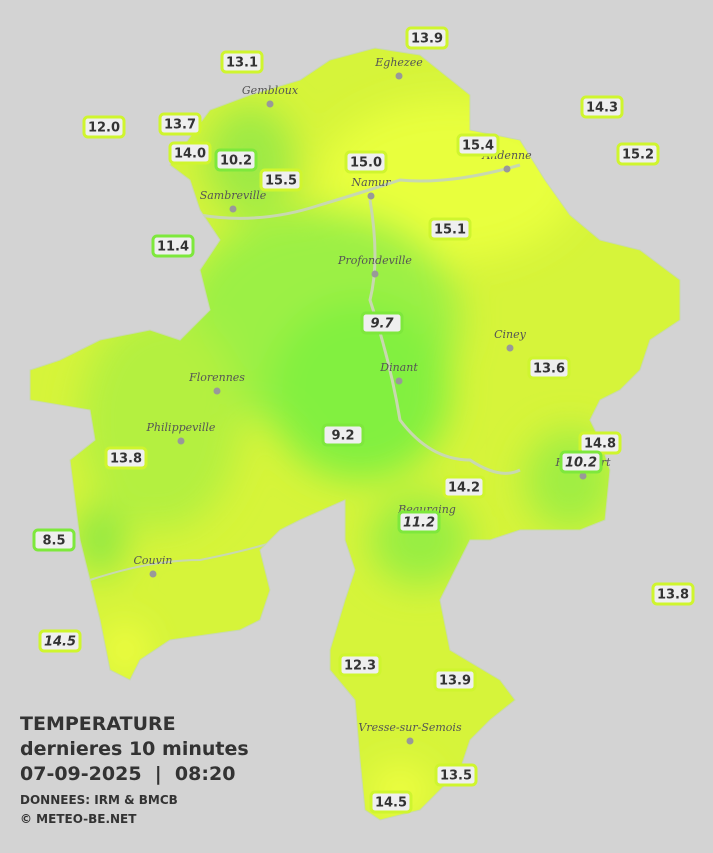 Image resolution: width=713 pixels, height=853 pixels. What do you see at coordinates (99, 800) in the screenshot?
I see `source: DONNEES: IRM & BMCB` at bounding box center [99, 800].